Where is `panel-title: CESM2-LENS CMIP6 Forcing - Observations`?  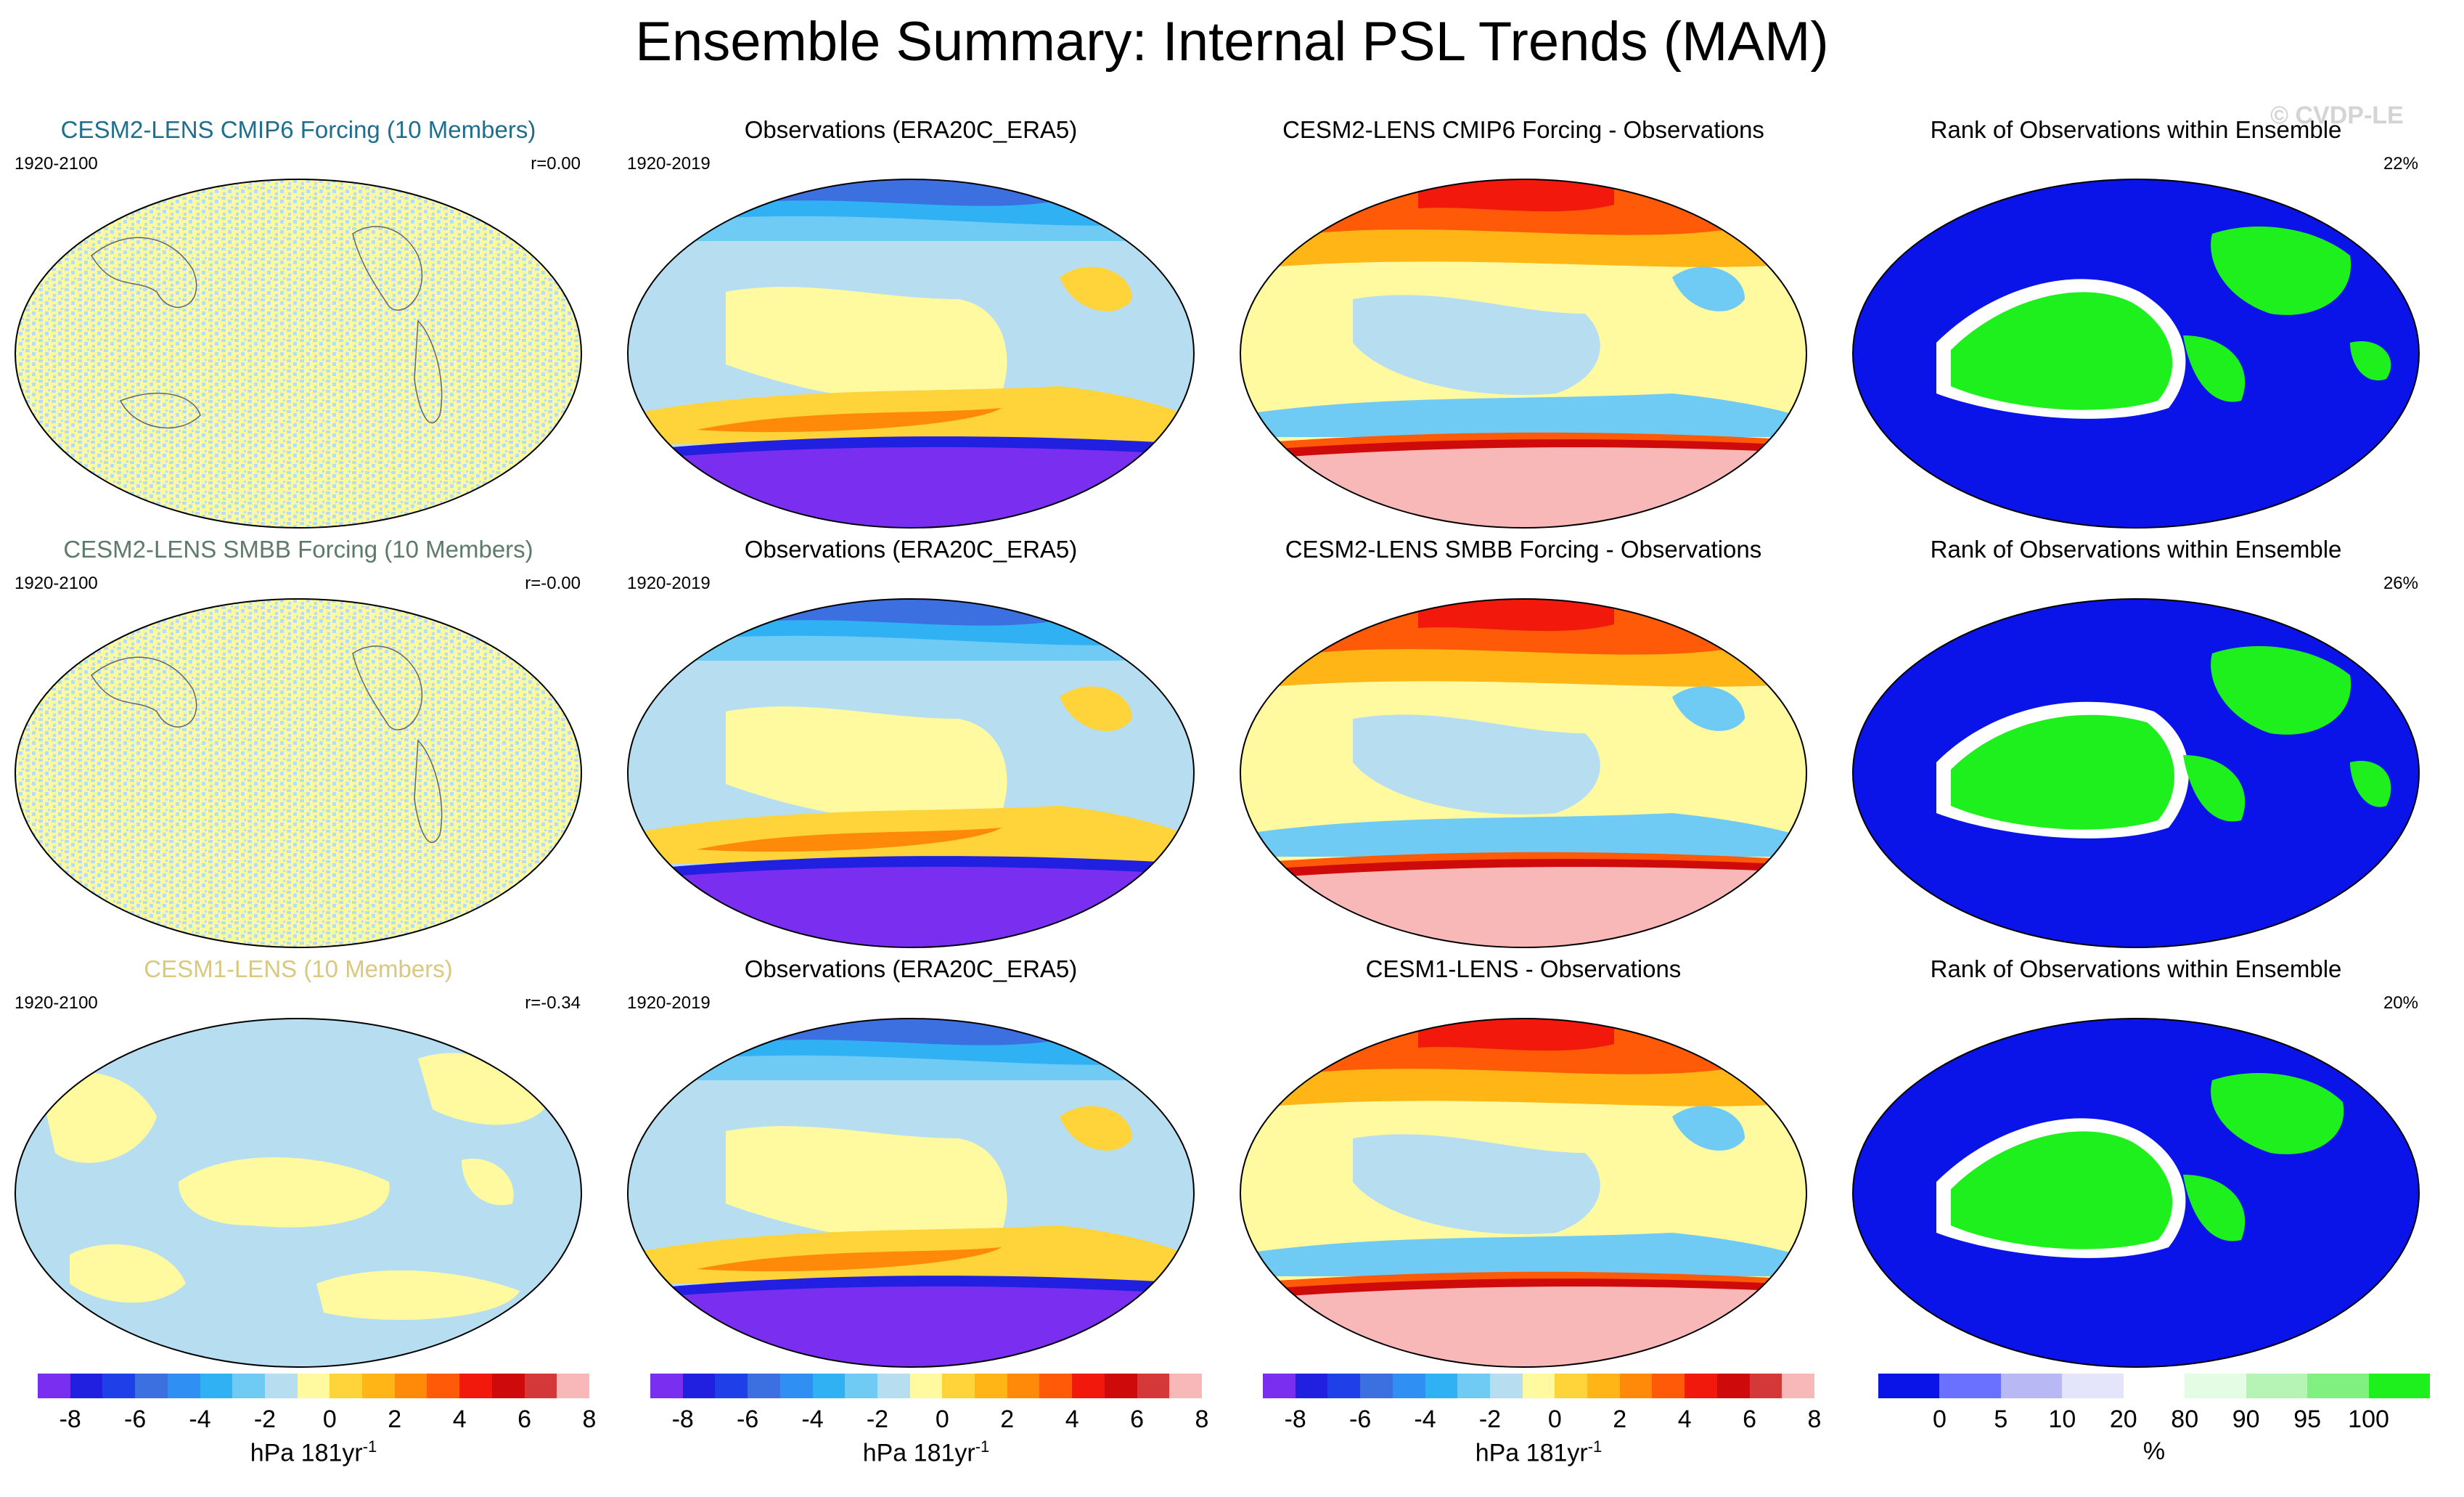
panel-title: CESM2-LENS CMIP6 Forcing - Observations is located at coordinates (1523, 129).